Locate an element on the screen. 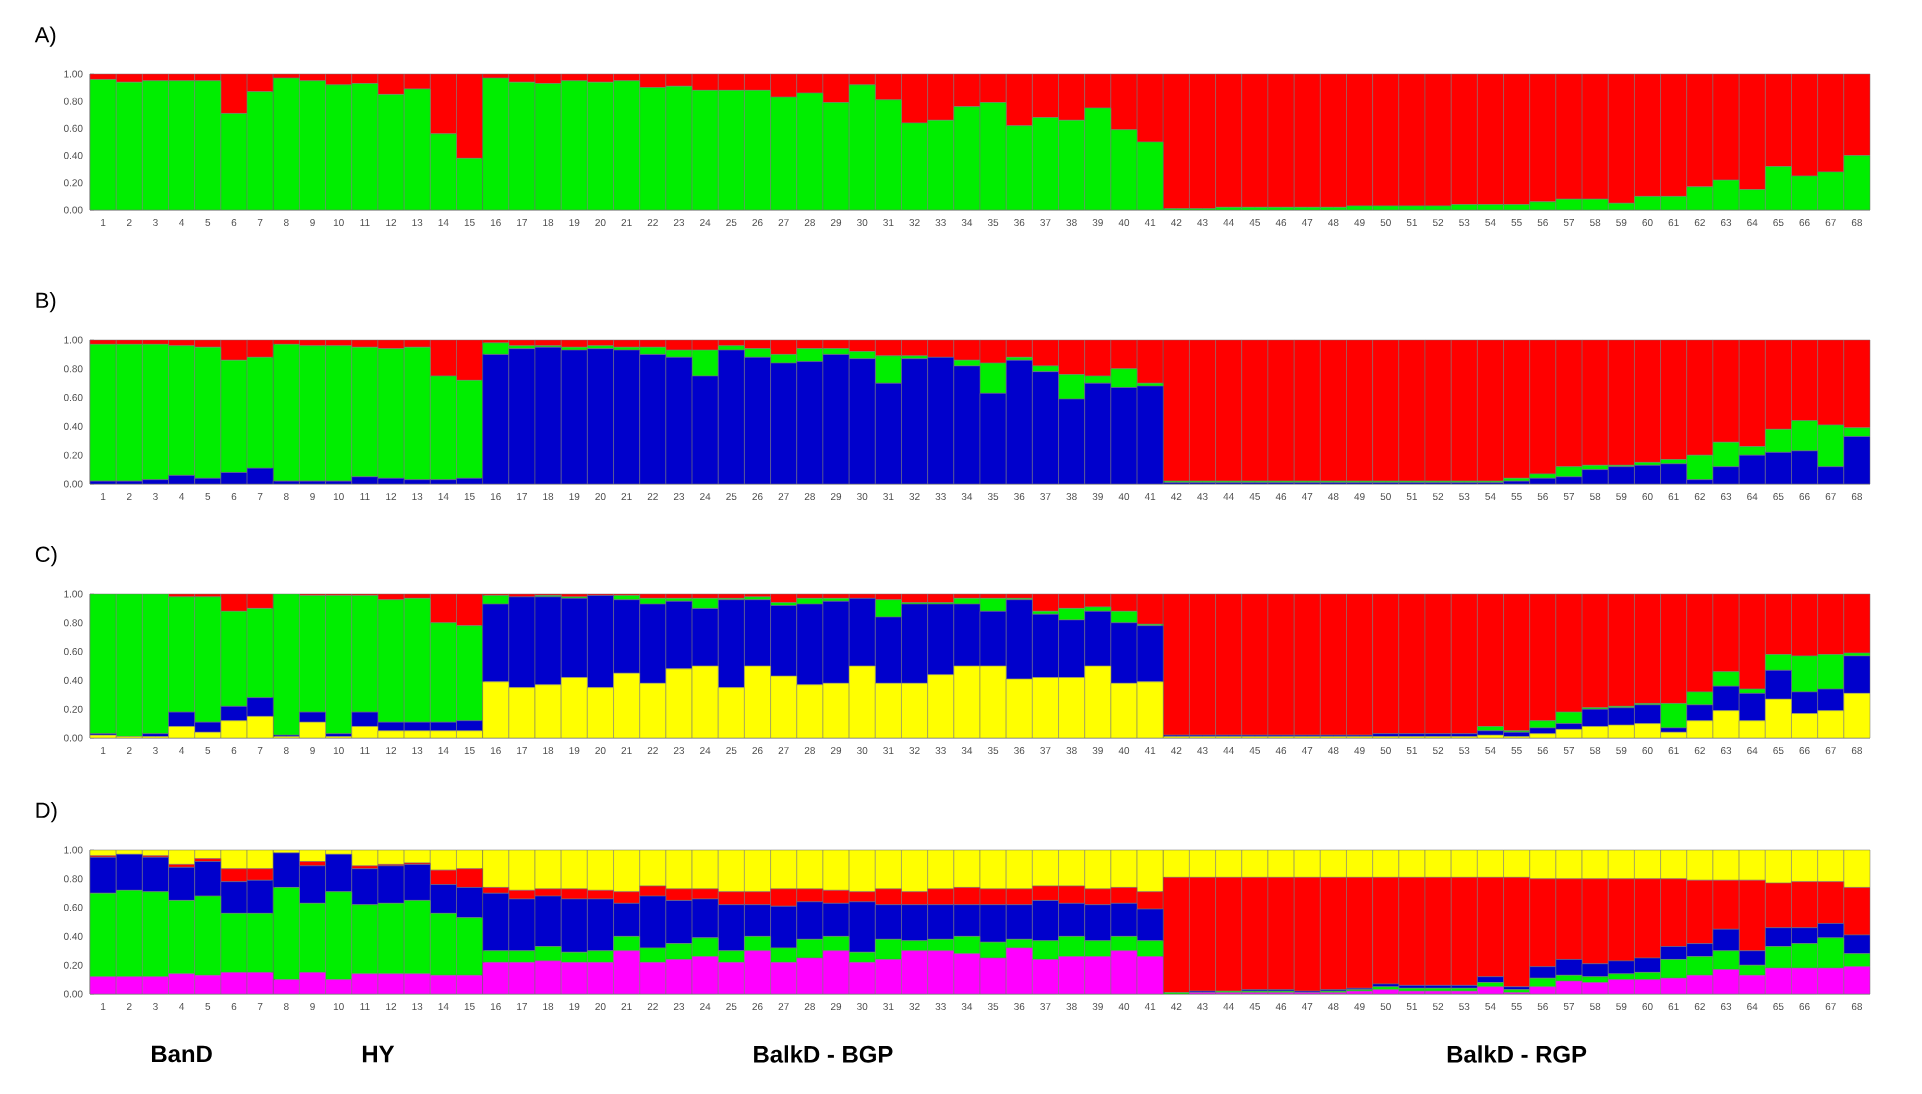 The width and height of the screenshot is (1922, 1094). chart-title: D) is located at coordinates (46, 812).